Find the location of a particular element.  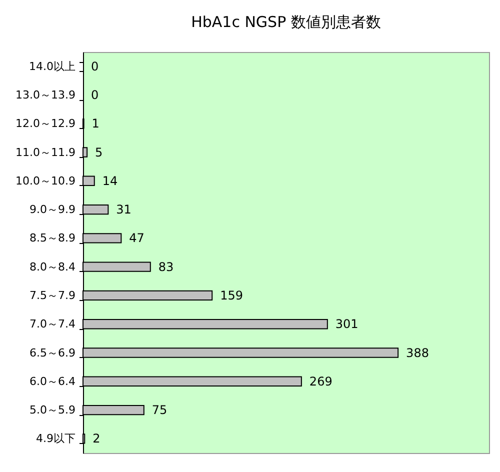

y-tick-label: 9.0～9.9 is located at coordinates (53, 209).